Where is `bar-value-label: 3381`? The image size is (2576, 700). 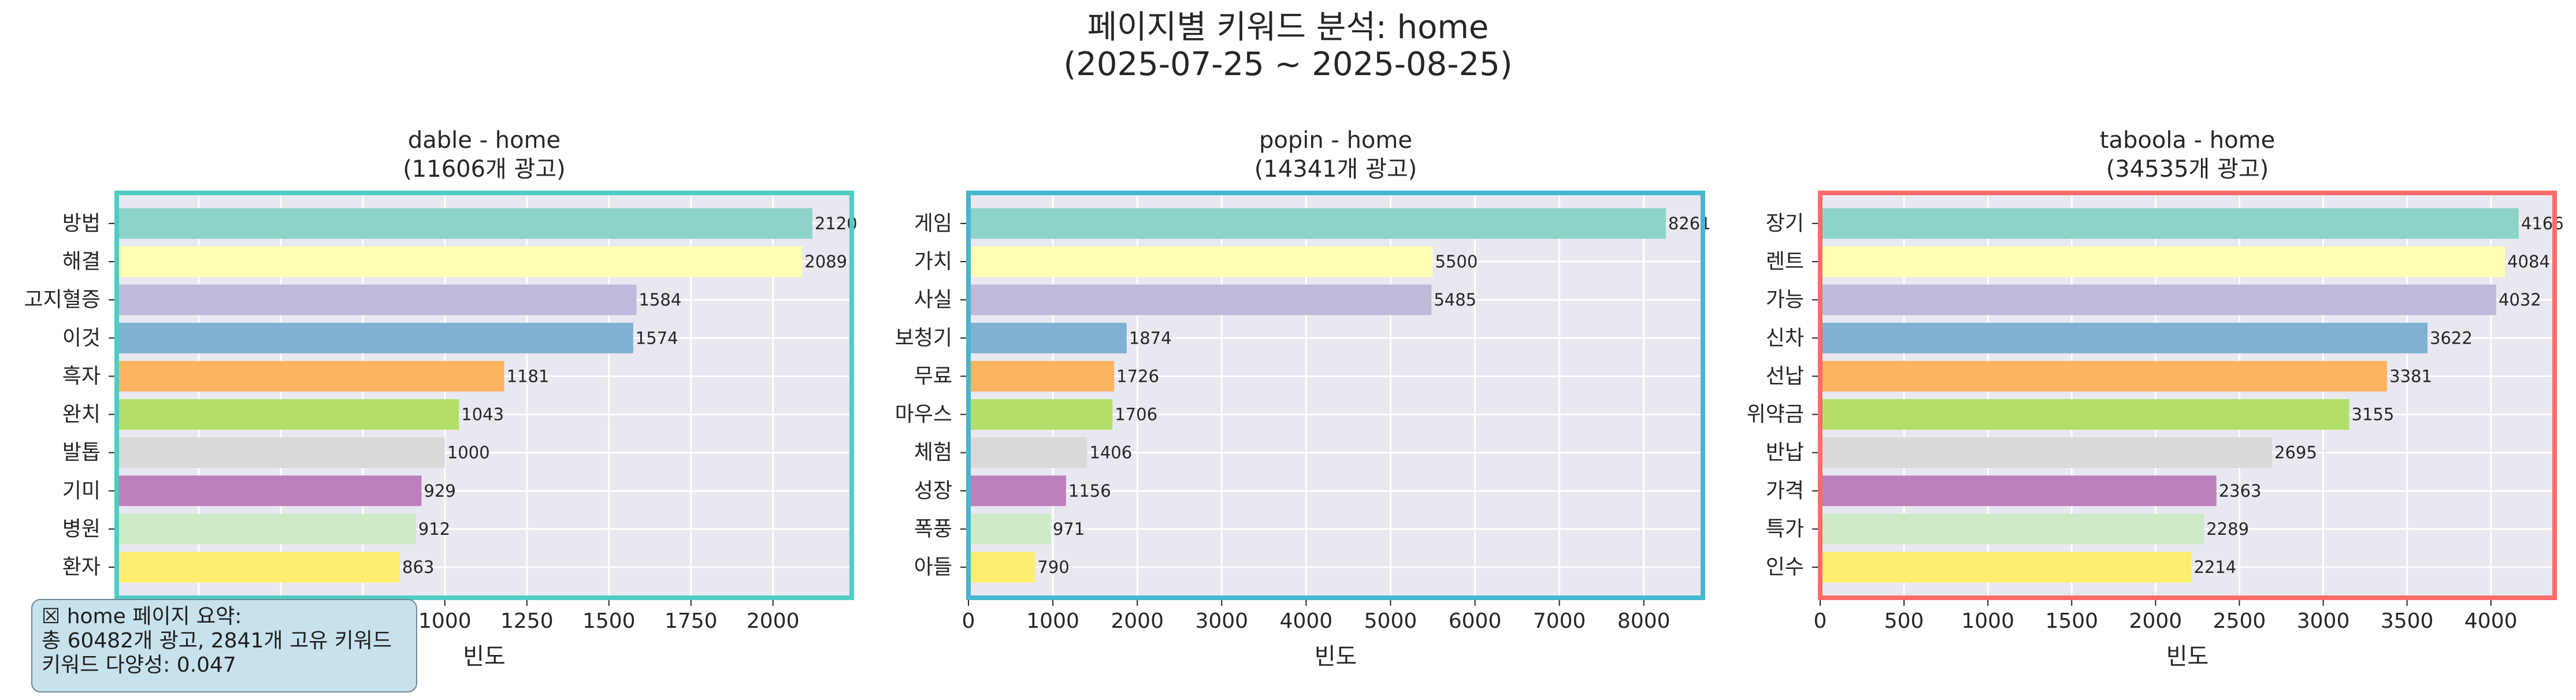 bar-value-label: 3381 is located at coordinates (2410, 376).